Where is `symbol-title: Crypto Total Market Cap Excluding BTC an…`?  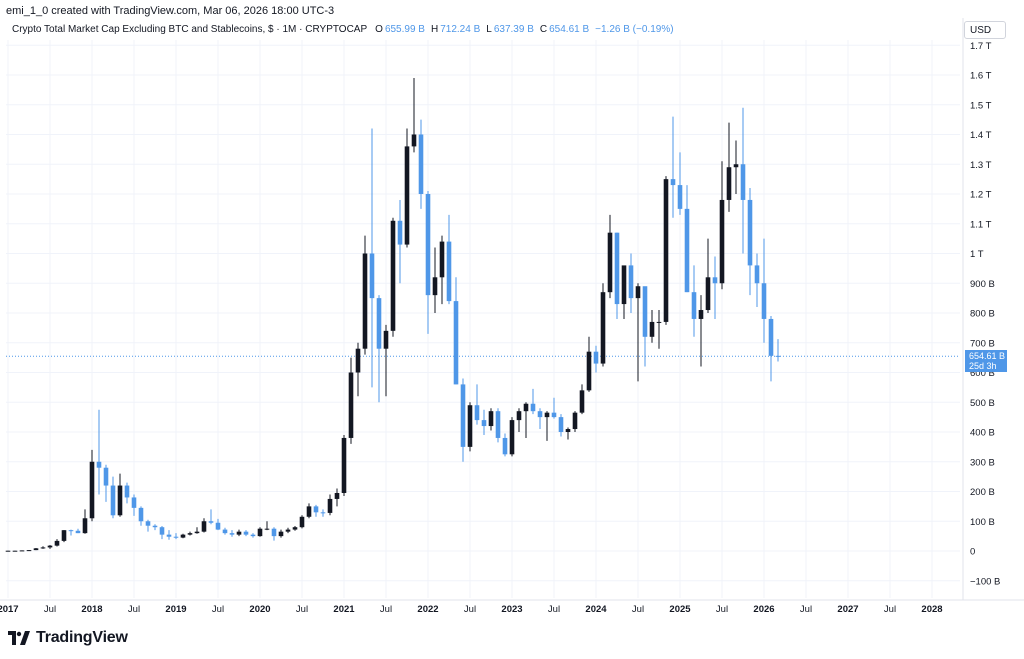
symbol-title: Crypto Total Market Cap Excluding BTC an… is located at coordinates (190, 29).